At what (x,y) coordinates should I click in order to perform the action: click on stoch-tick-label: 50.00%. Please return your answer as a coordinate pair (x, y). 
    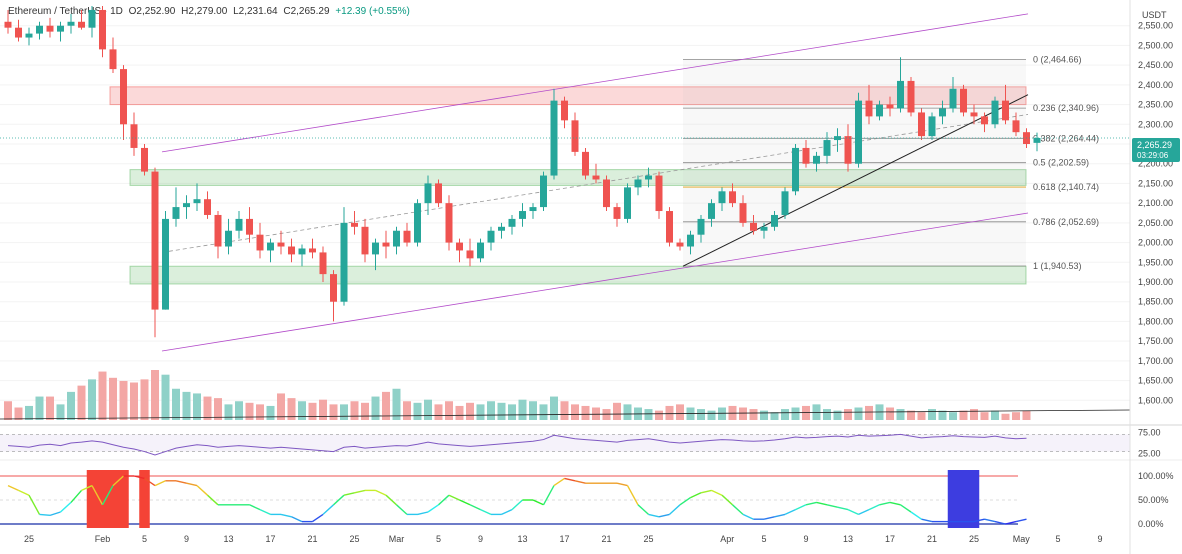
    Looking at the image, I should click on (1153, 500).